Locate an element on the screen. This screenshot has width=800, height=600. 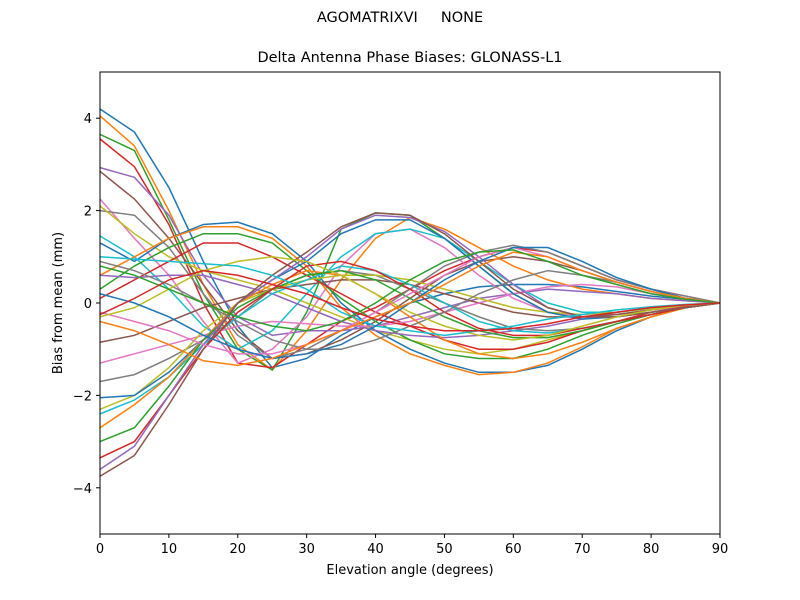
y-axis-ticks: −4 −2 0 2 4 is located at coordinates (86, 304).